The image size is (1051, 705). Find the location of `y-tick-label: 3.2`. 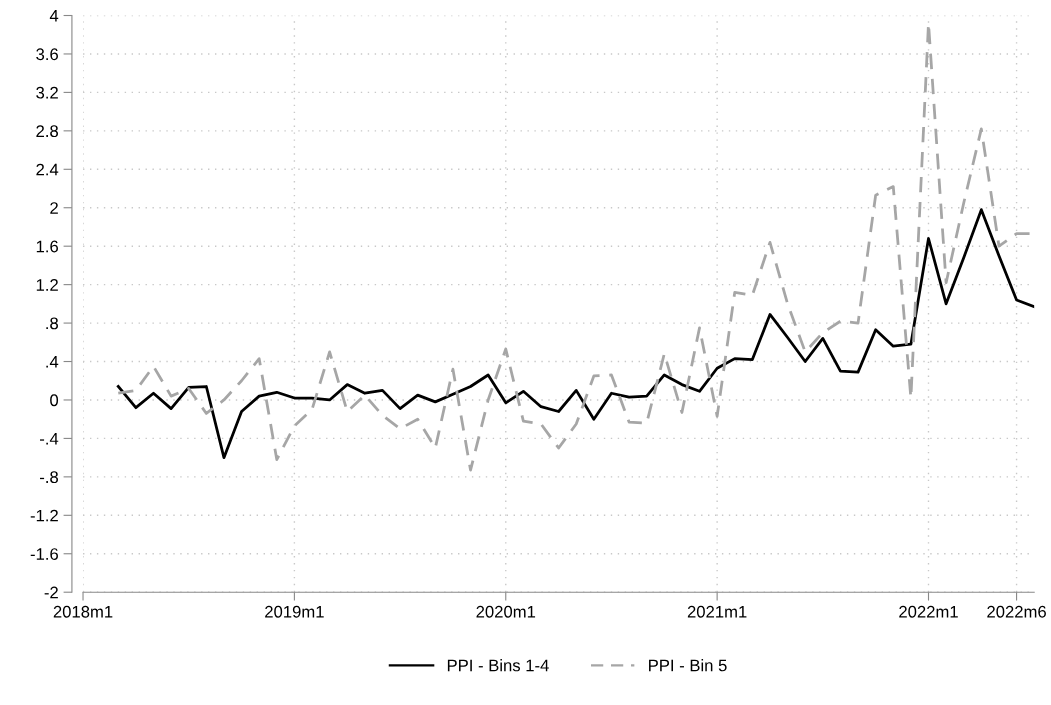

y-tick-label: 3.2 is located at coordinates (47, 92).